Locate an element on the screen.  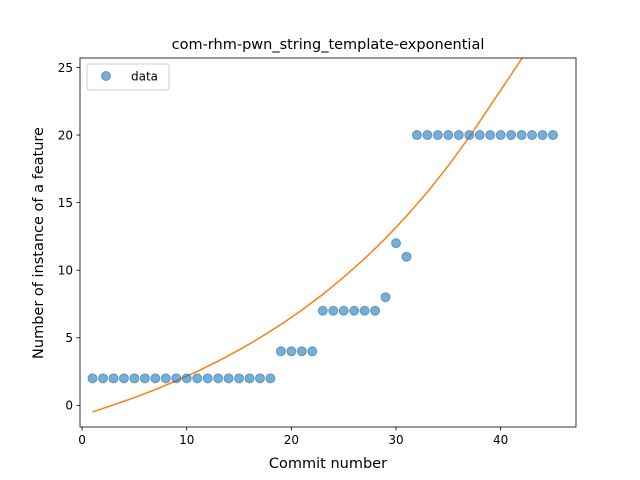
x-tick-label: 30 is located at coordinates (395, 440).